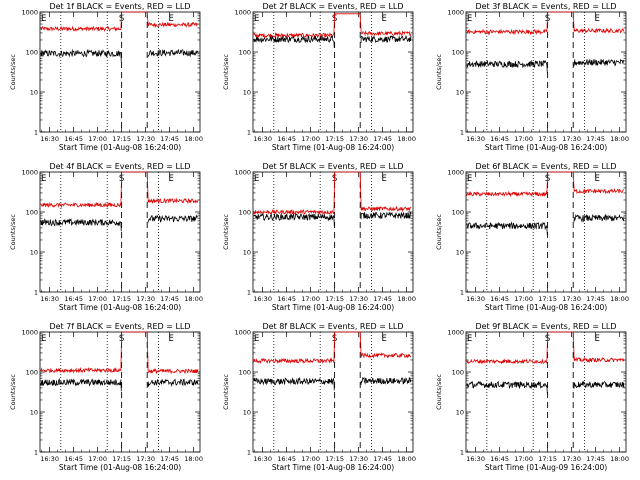 The height and width of the screenshot is (480, 640). Describe the element at coordinates (171, 19) in the screenshot. I see `plot-1-marker-e: E` at that location.